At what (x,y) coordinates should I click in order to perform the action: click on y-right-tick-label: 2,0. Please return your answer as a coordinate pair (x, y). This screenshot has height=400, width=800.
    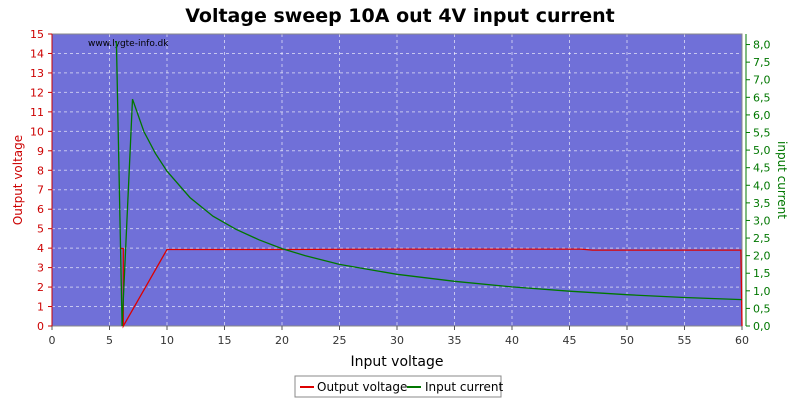
    Looking at the image, I should click on (762, 256).